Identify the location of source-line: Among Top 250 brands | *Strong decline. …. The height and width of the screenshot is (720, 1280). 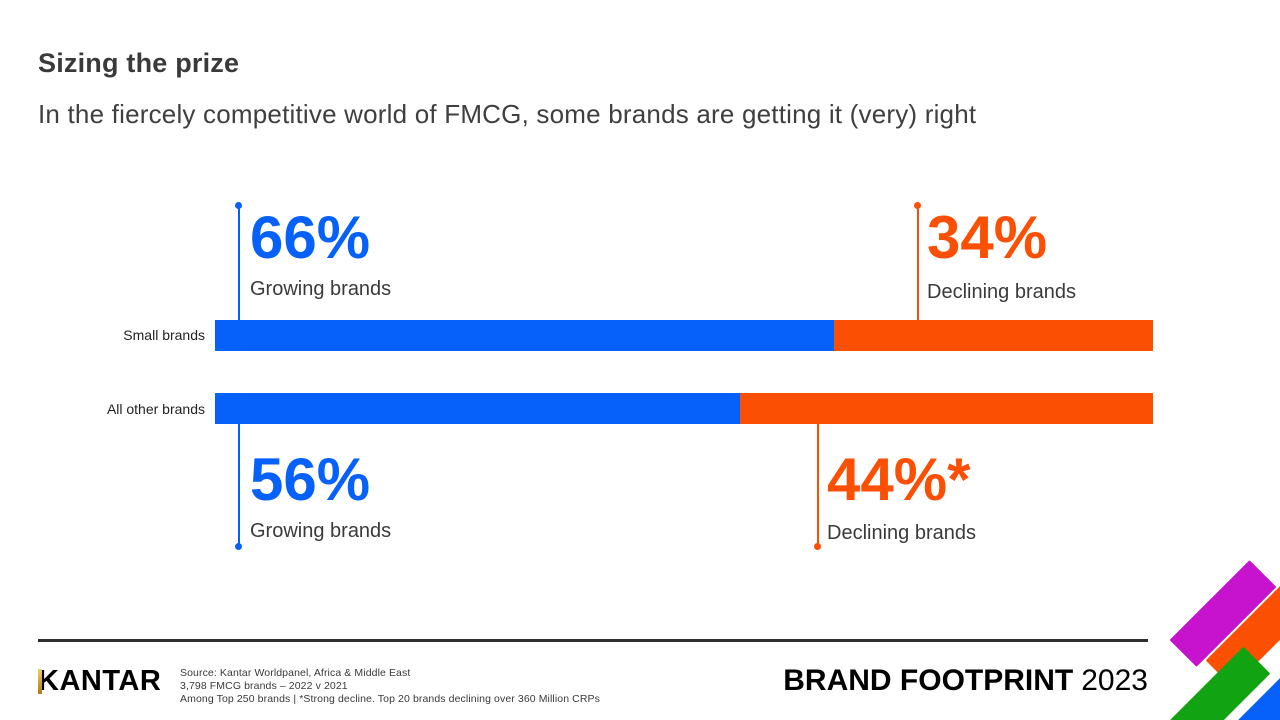
(390, 699).